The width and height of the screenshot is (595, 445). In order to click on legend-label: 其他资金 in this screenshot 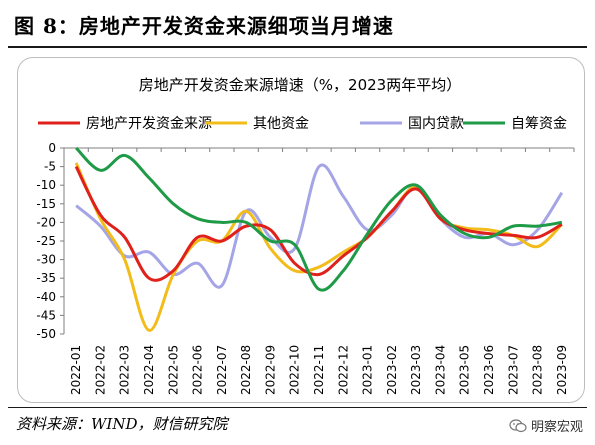, I will do `click(281, 124)`.